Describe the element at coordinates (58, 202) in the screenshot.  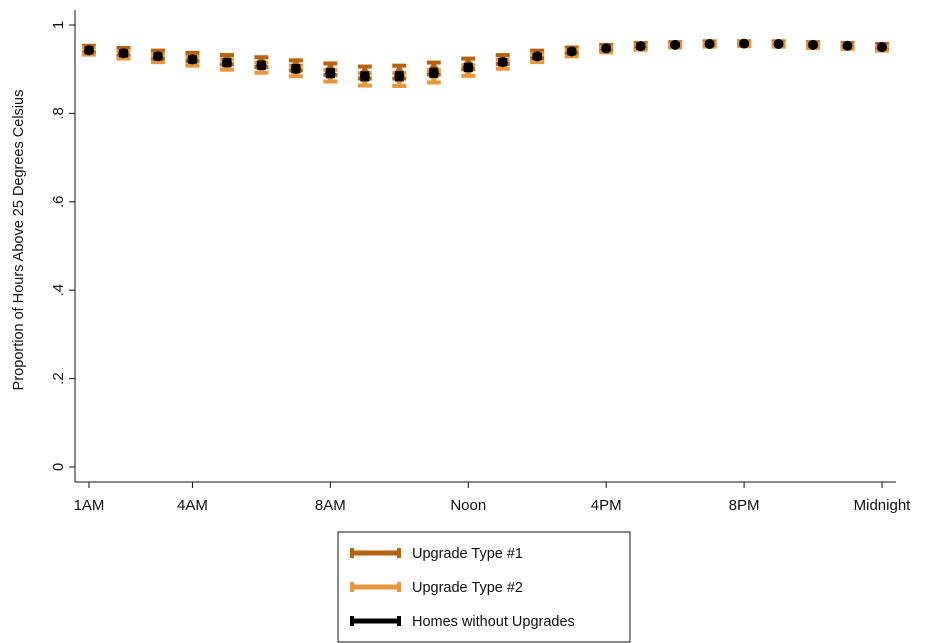
I see `y-tick-label: .6` at that location.